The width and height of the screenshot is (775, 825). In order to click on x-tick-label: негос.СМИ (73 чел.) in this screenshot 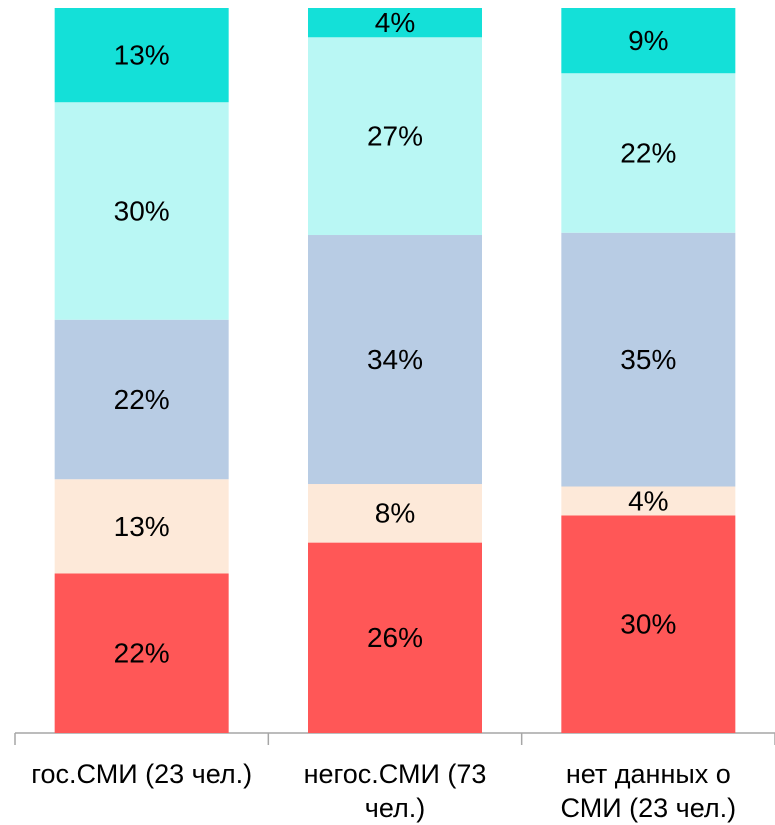, I will do `click(395, 791)`.